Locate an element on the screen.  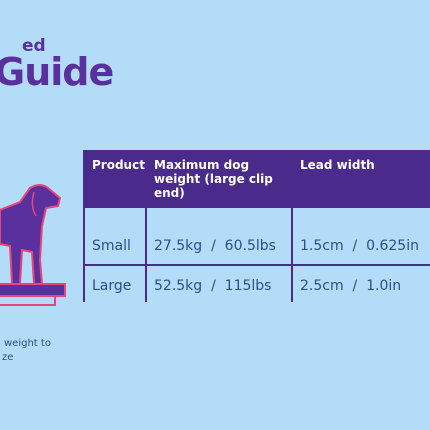
title-fragment: ed is located at coordinates (34, 46).